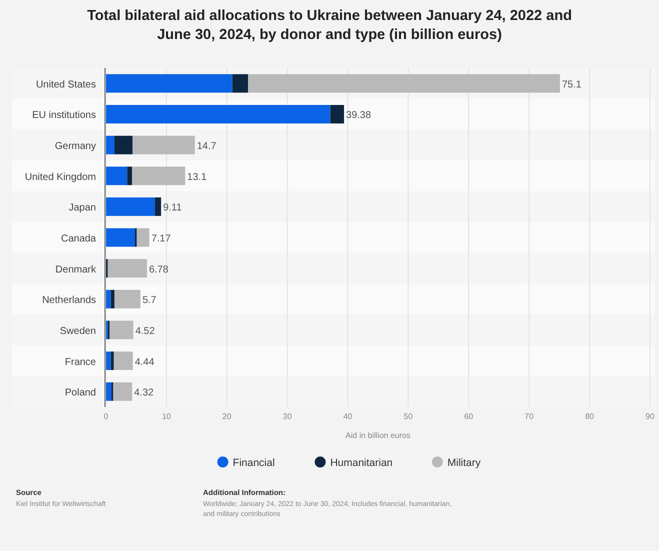  What do you see at coordinates (78, 239) in the screenshot?
I see `y-tick-label: Canada` at bounding box center [78, 239].